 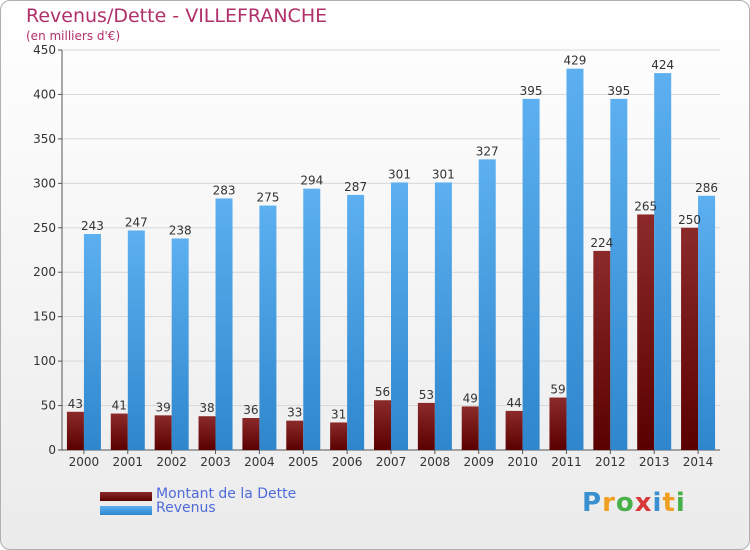 What do you see at coordinates (52, 450) in the screenshot?
I see `y-tick-label: 0` at bounding box center [52, 450].